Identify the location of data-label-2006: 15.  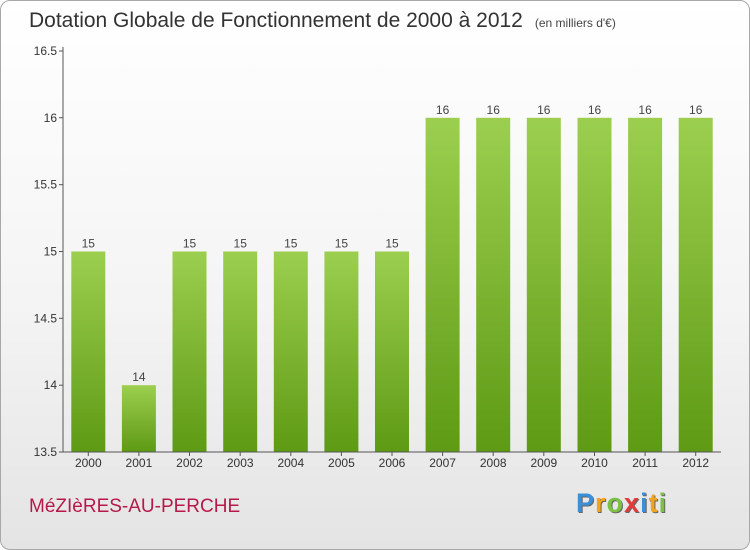
(392, 244).